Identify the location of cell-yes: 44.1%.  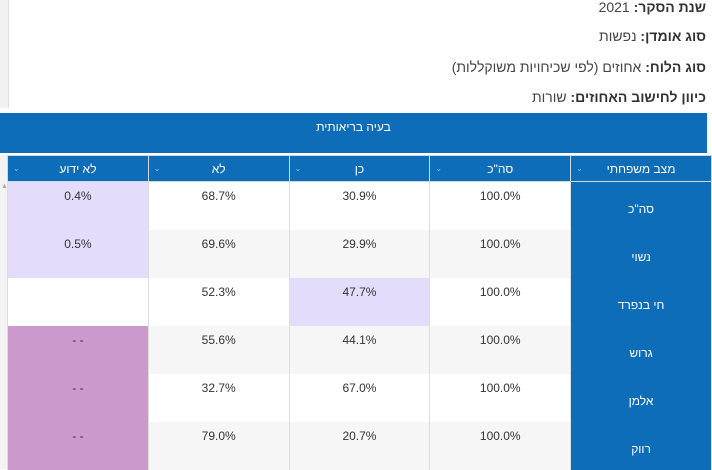
(359, 349).